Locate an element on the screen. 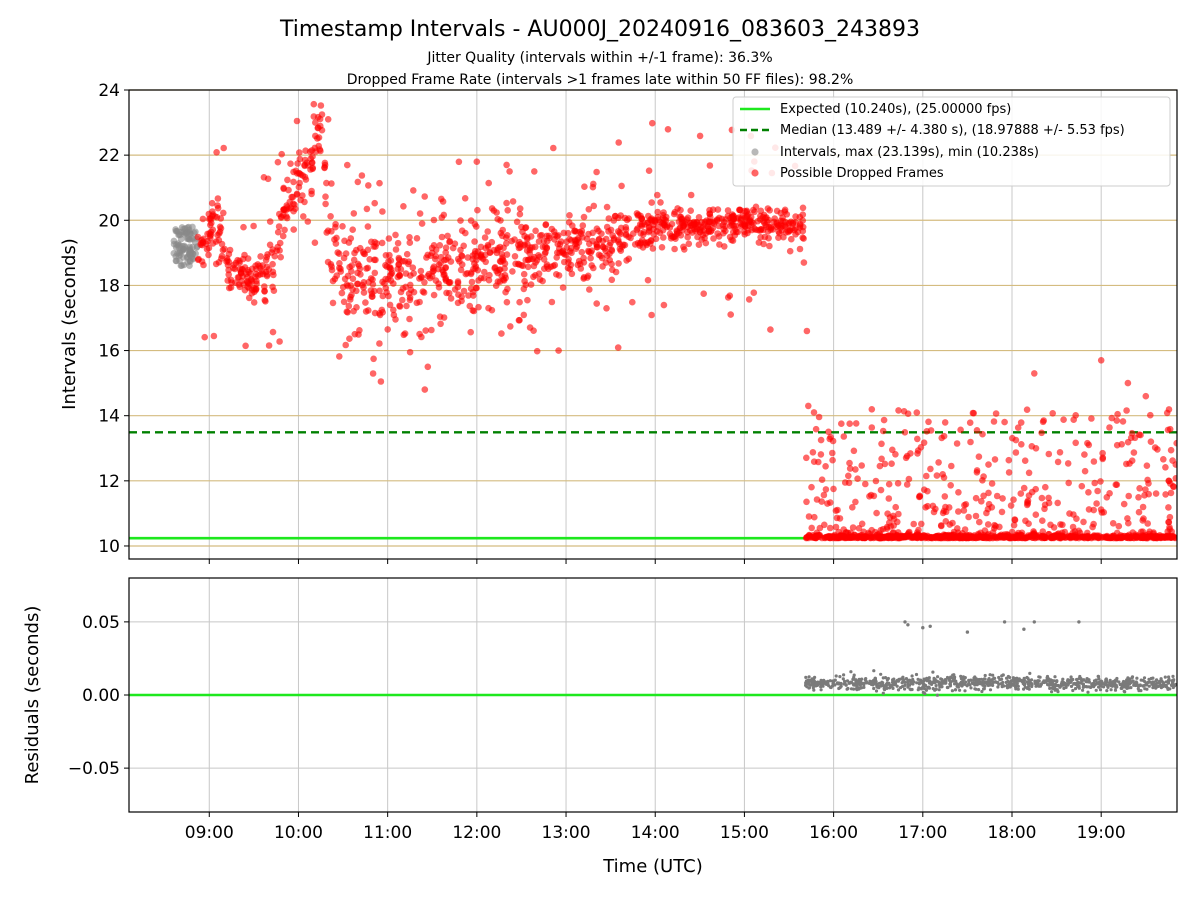 The width and height of the screenshot is (1200, 900). x-axis-label: Time (UTC) is located at coordinates (652, 866).